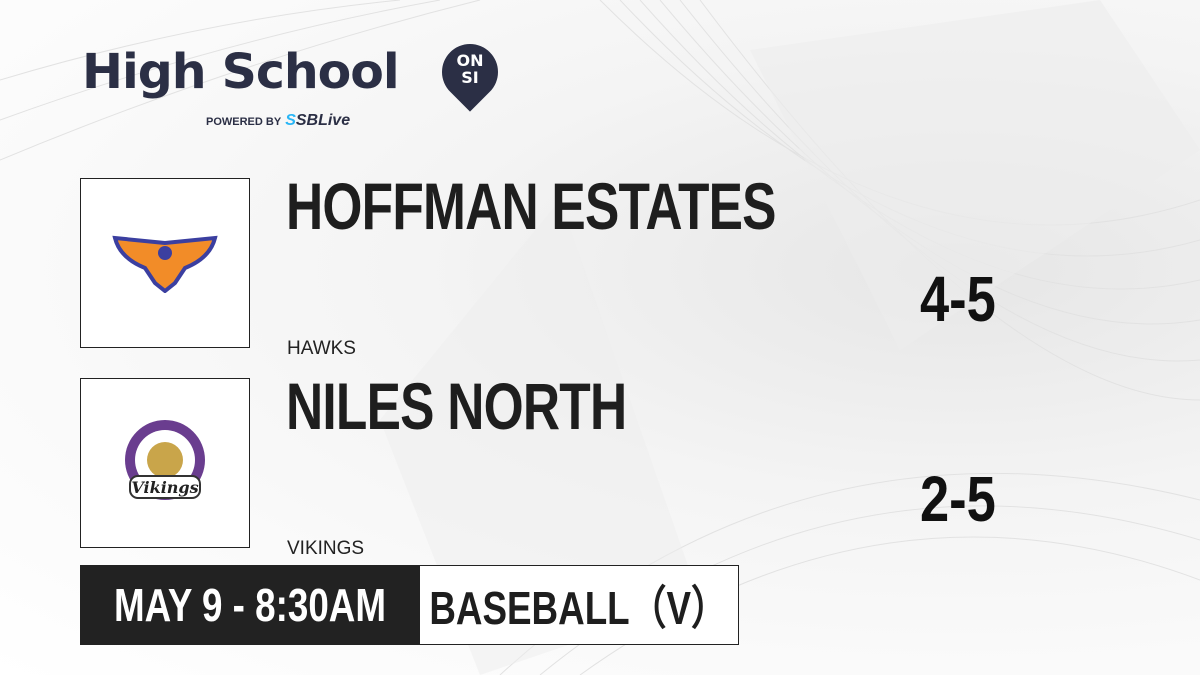 The height and width of the screenshot is (675, 1200). I want to click on sblive-logo: SSBLive, so click(318, 120).